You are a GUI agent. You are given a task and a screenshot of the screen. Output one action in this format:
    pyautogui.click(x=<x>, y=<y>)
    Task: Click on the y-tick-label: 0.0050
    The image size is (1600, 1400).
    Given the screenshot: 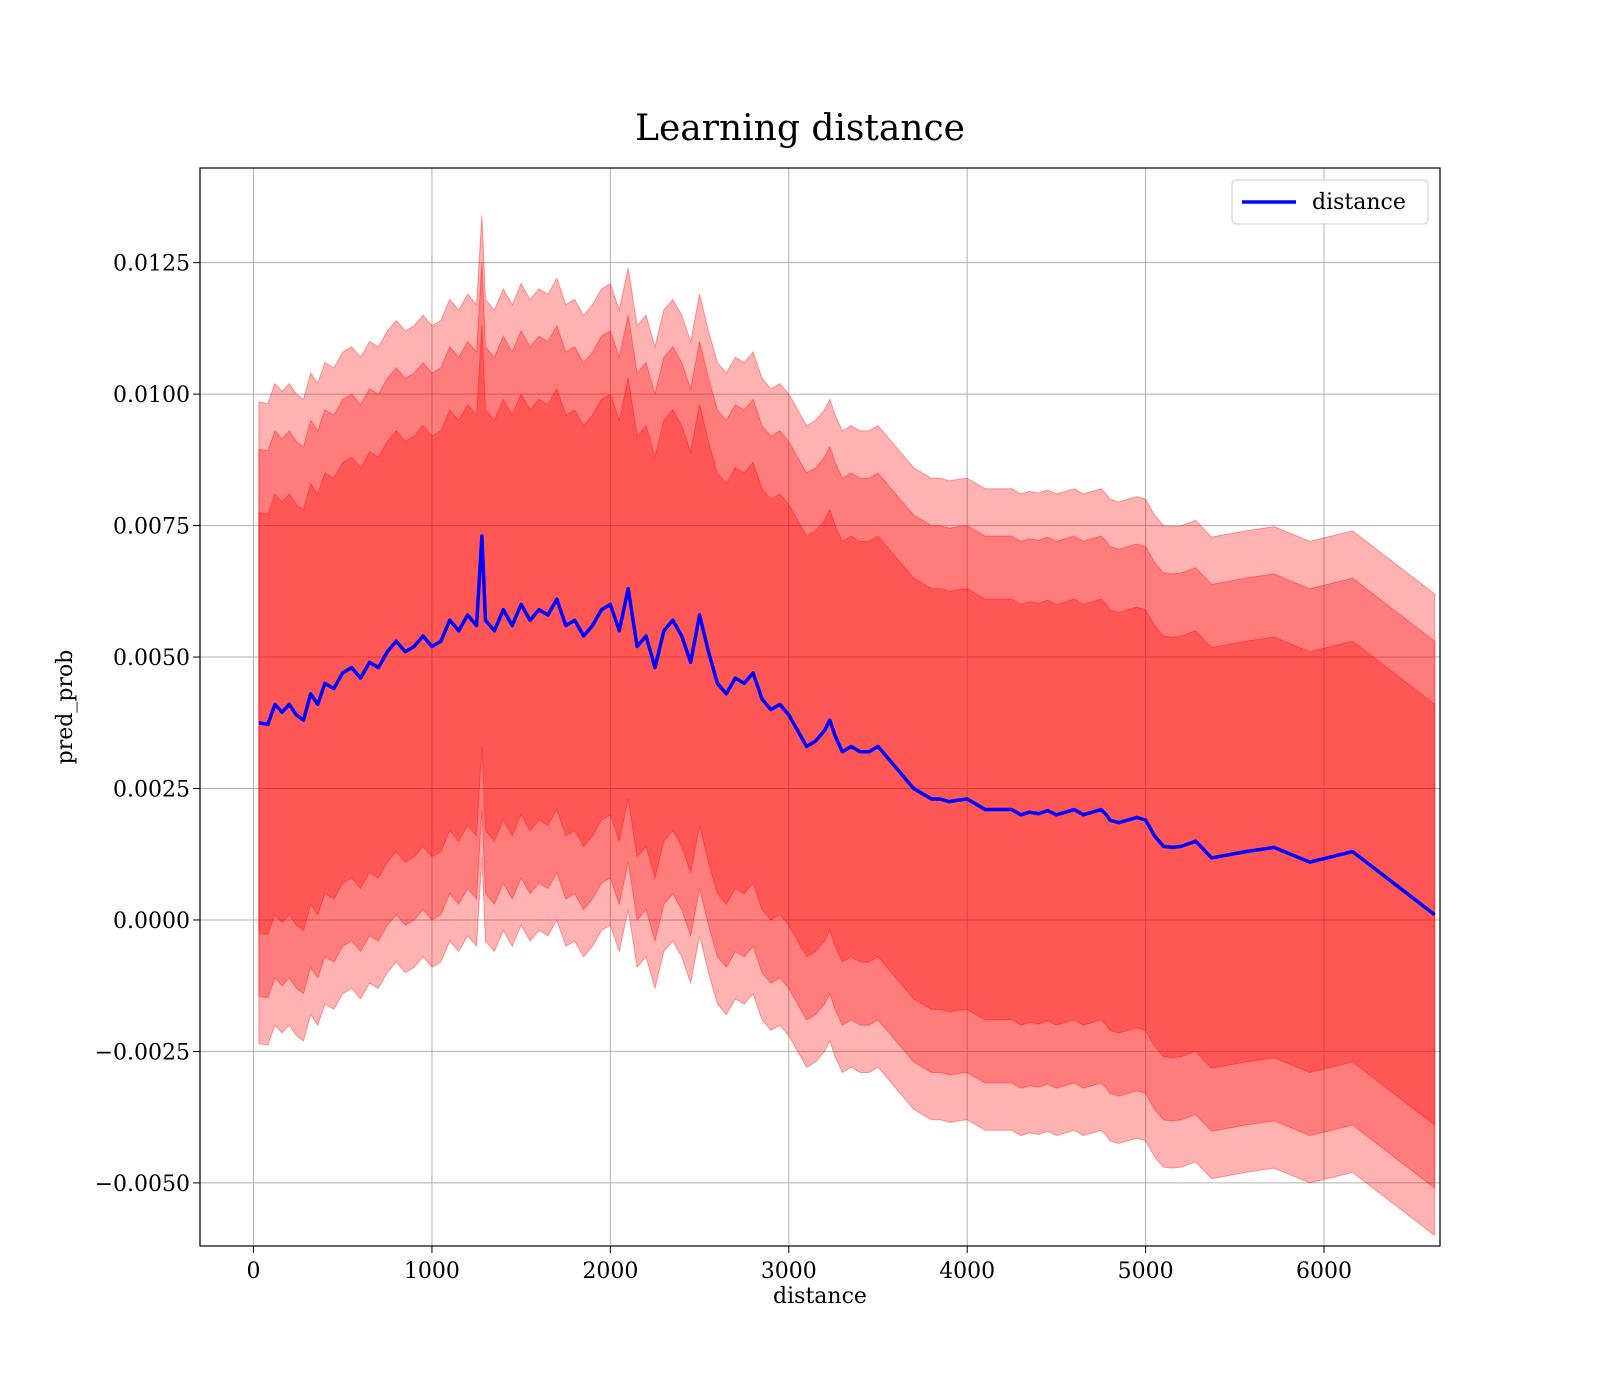 What is the action you would take?
    pyautogui.click(x=151, y=658)
    